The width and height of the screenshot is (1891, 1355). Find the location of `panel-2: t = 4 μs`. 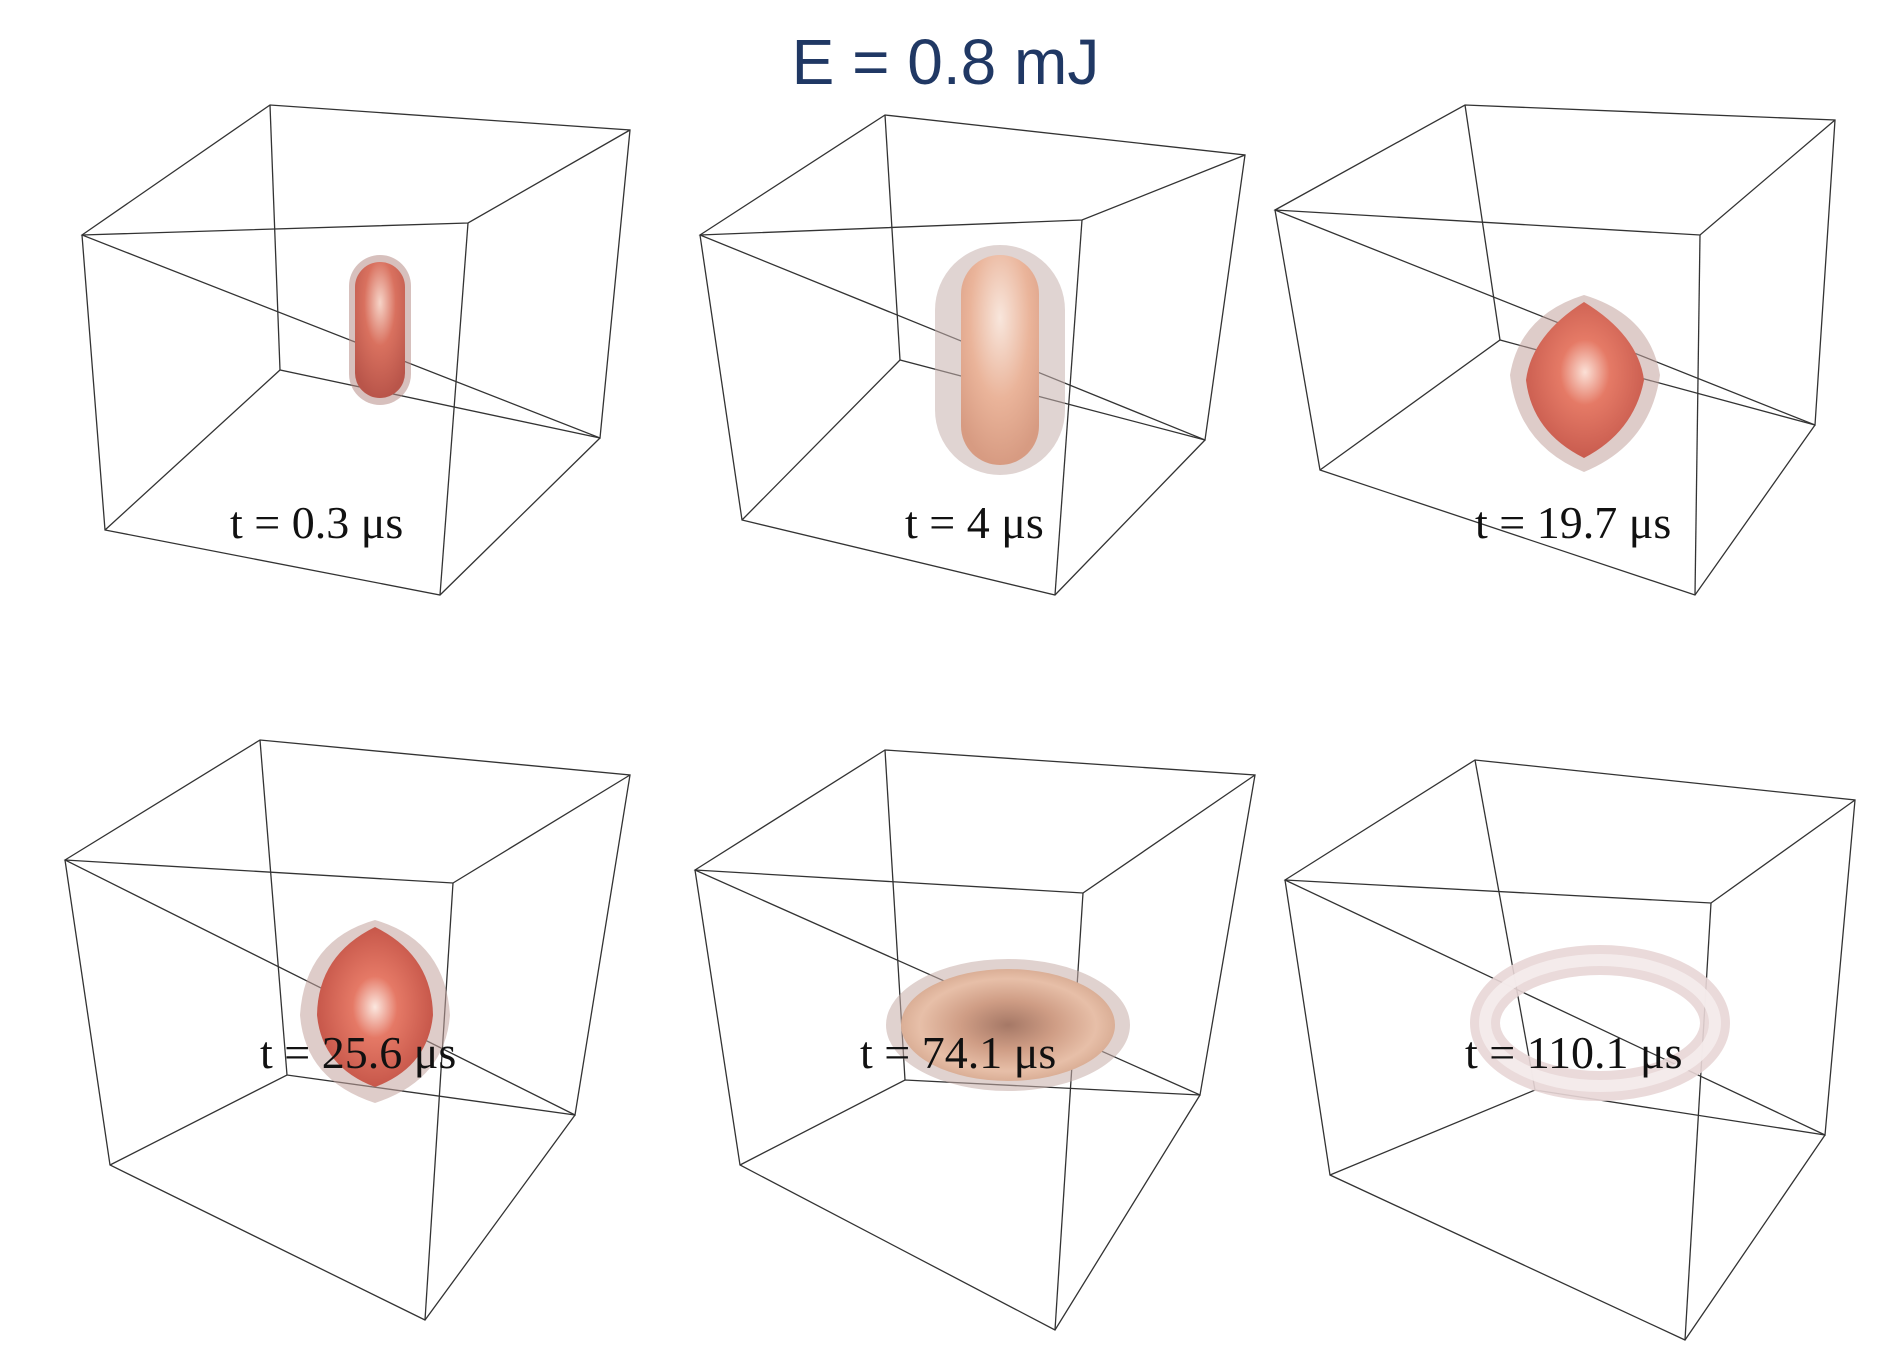

panel-2: t = 4 μs is located at coordinates (980, 410).